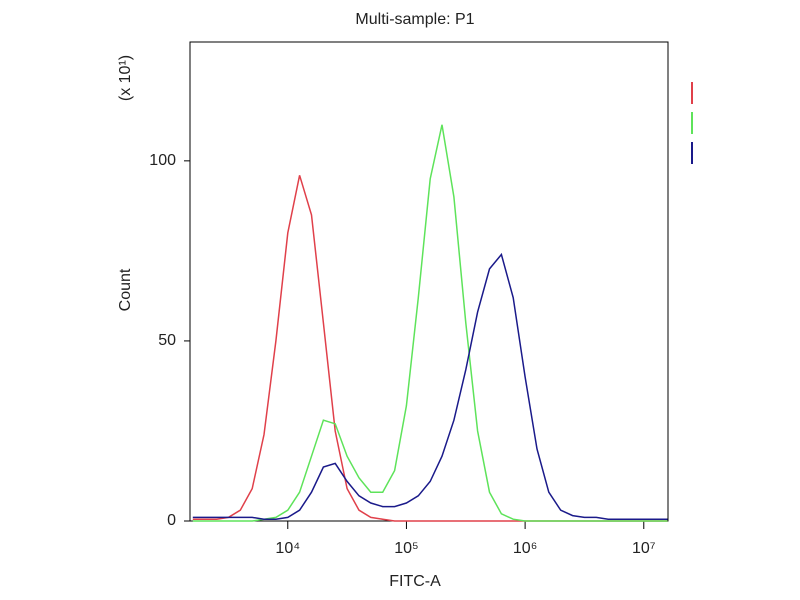 The image size is (800, 600). Describe the element at coordinates (162, 160) in the screenshot. I see `y-tick-label: 100` at that location.